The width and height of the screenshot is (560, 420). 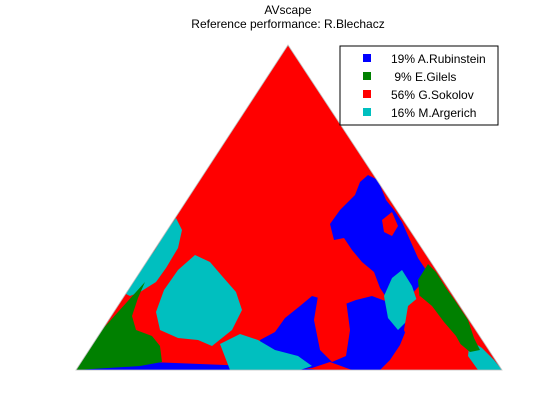 I want to click on region-e-gilels-left, so click(x=119, y=326).